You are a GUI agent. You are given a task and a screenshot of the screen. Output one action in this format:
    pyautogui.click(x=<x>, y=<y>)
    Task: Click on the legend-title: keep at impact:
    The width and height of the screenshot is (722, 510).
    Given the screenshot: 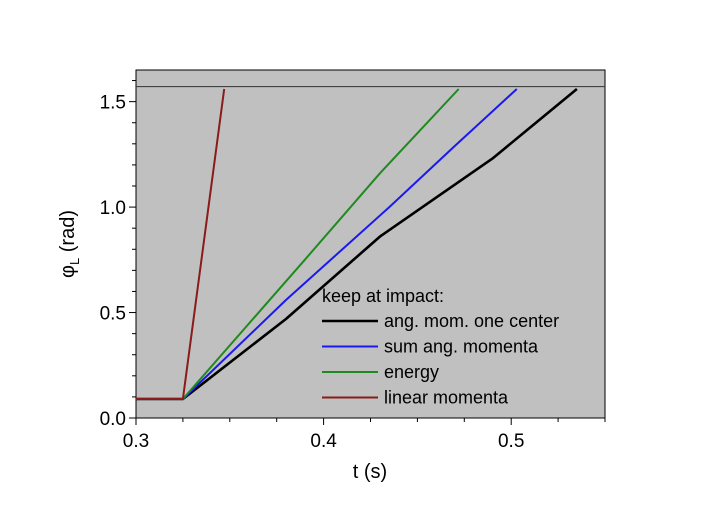 What is the action you would take?
    pyautogui.click(x=383, y=296)
    